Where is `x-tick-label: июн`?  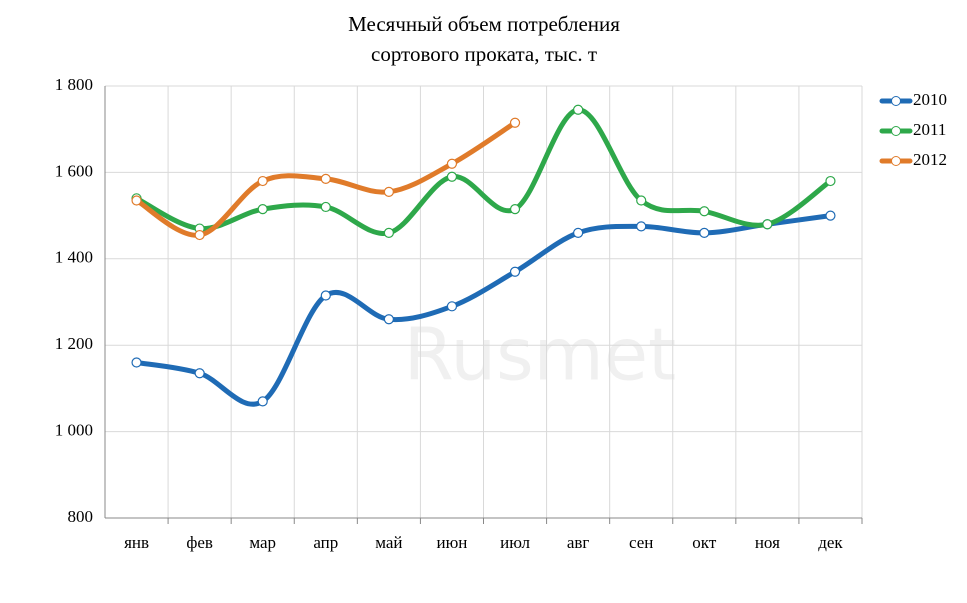
x-tick-label: июн is located at coordinates (452, 542).